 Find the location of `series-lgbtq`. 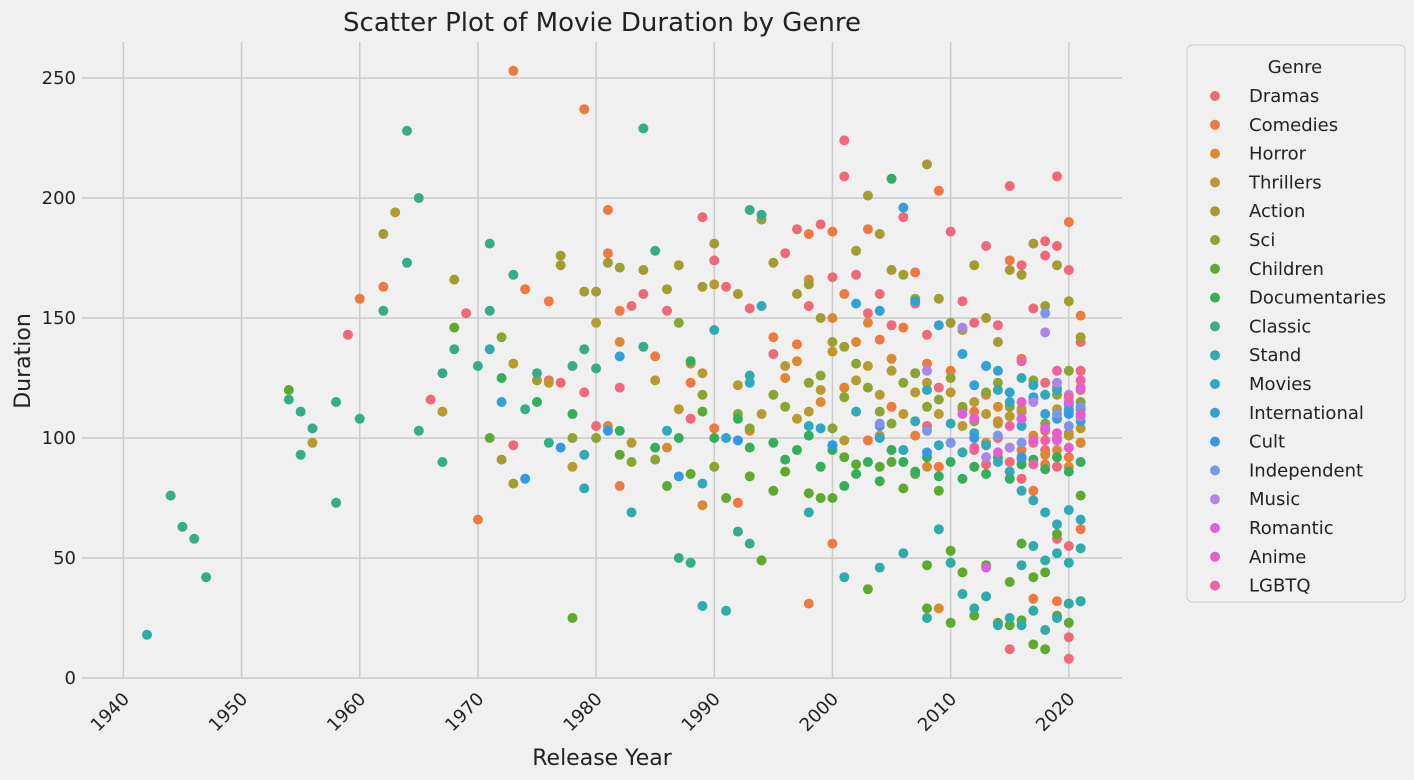

series-lgbtq is located at coordinates (1027, 413).